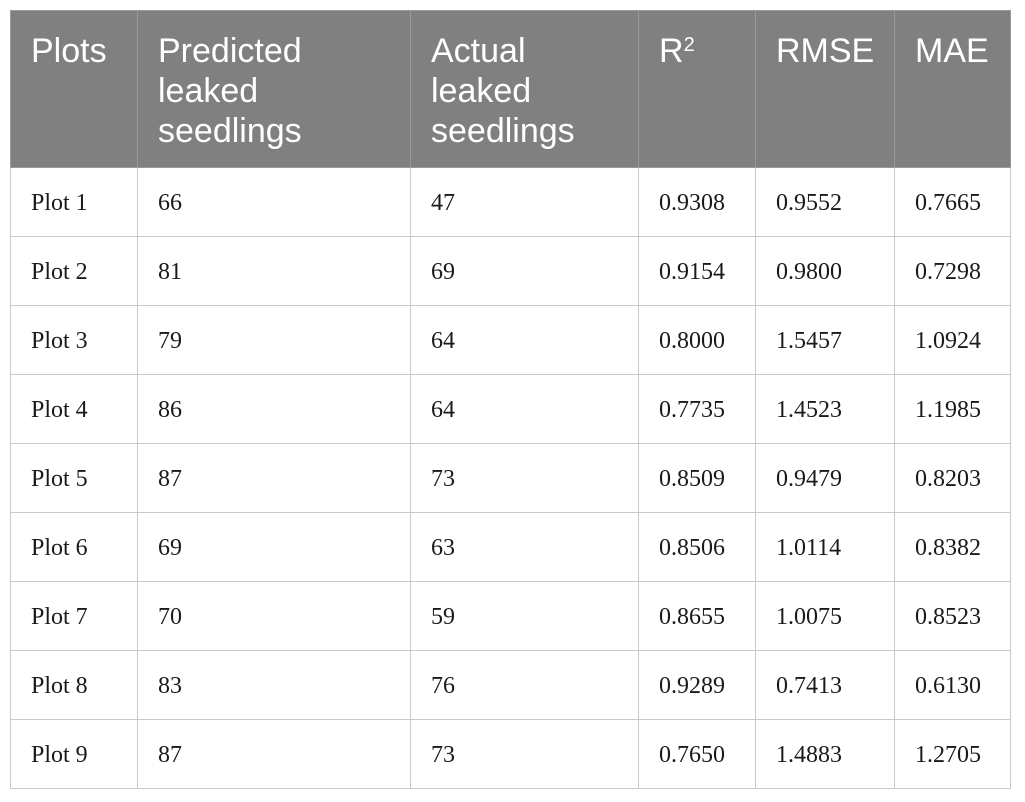 This screenshot has height=802, width=1025. Describe the element at coordinates (689, 45) in the screenshot. I see `header-r2-superscript: 2` at that location.